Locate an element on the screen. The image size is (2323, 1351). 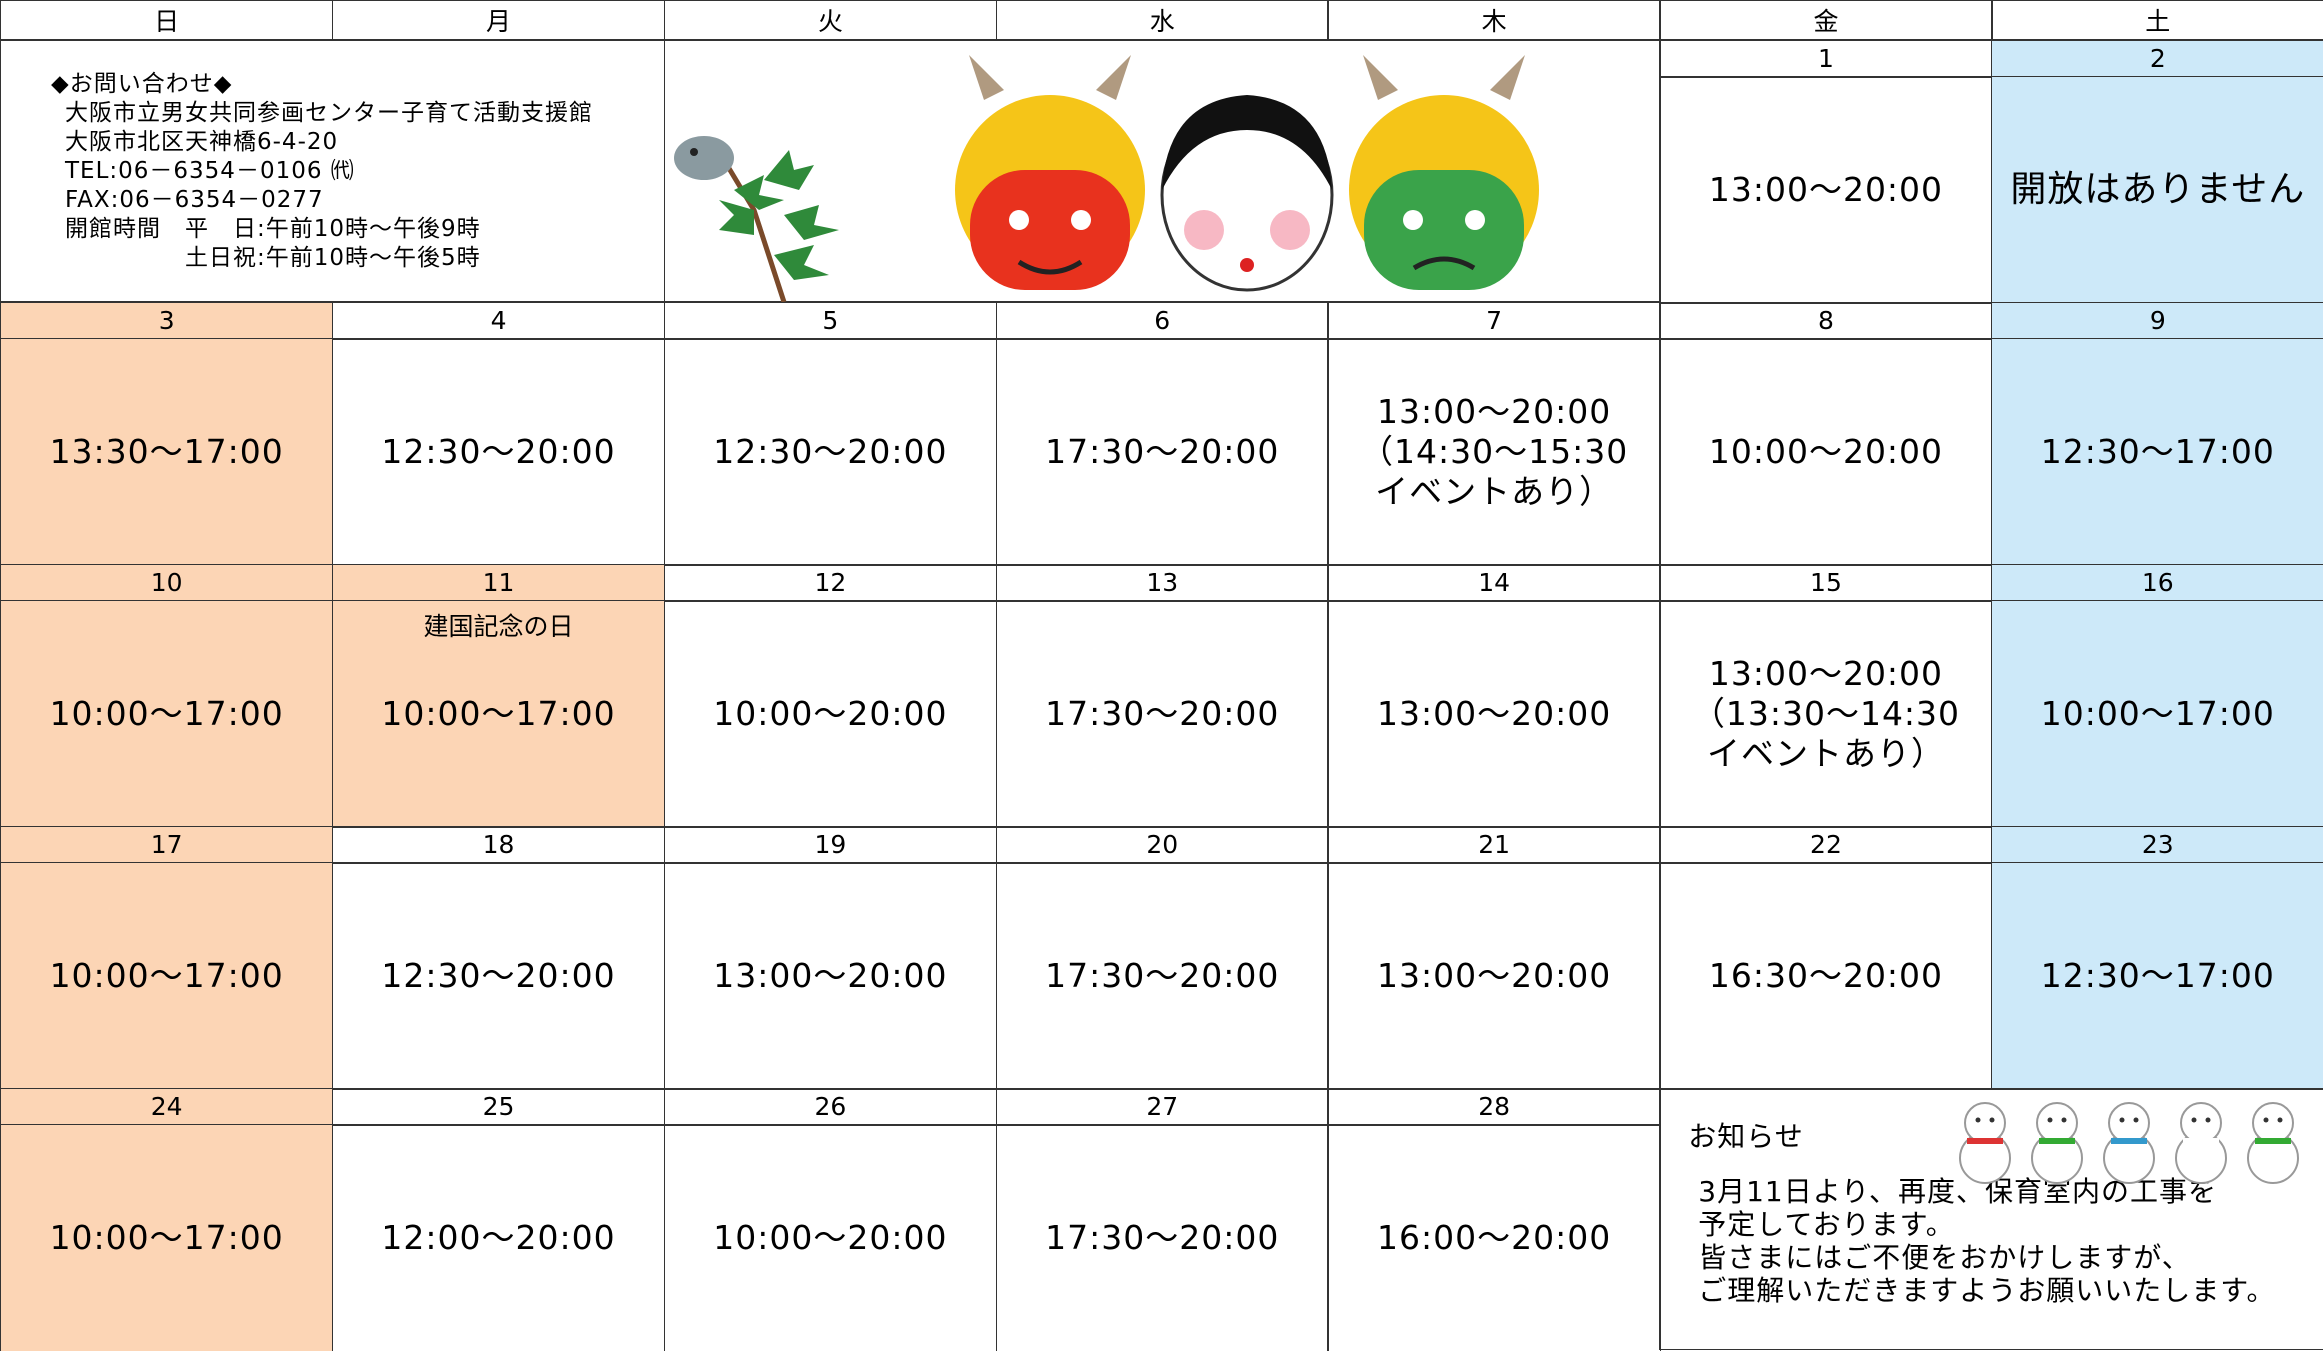
date-cell: 24 is located at coordinates (167, 1107).